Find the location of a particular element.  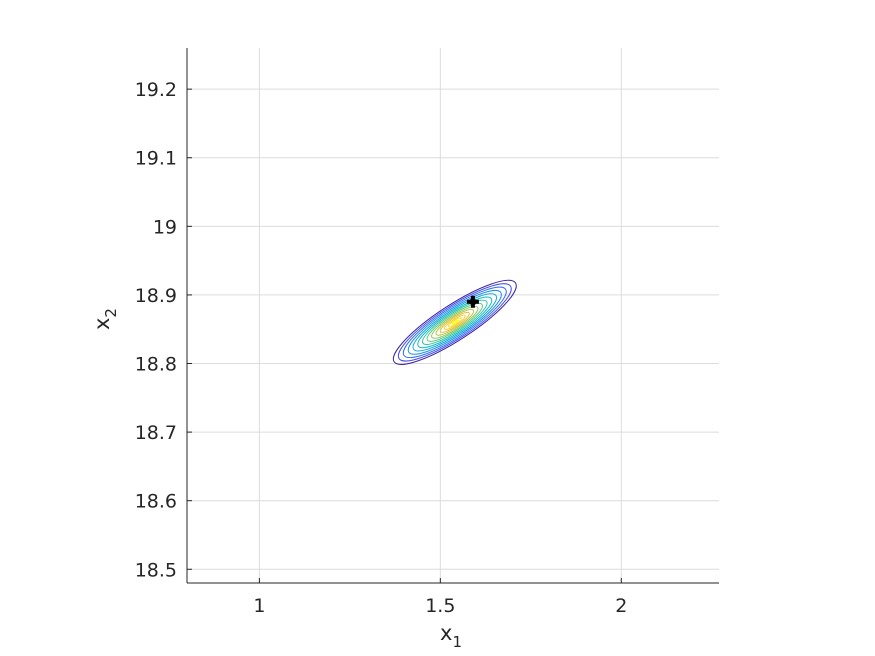

x-tick-label: 1.5 is located at coordinates (440, 606).